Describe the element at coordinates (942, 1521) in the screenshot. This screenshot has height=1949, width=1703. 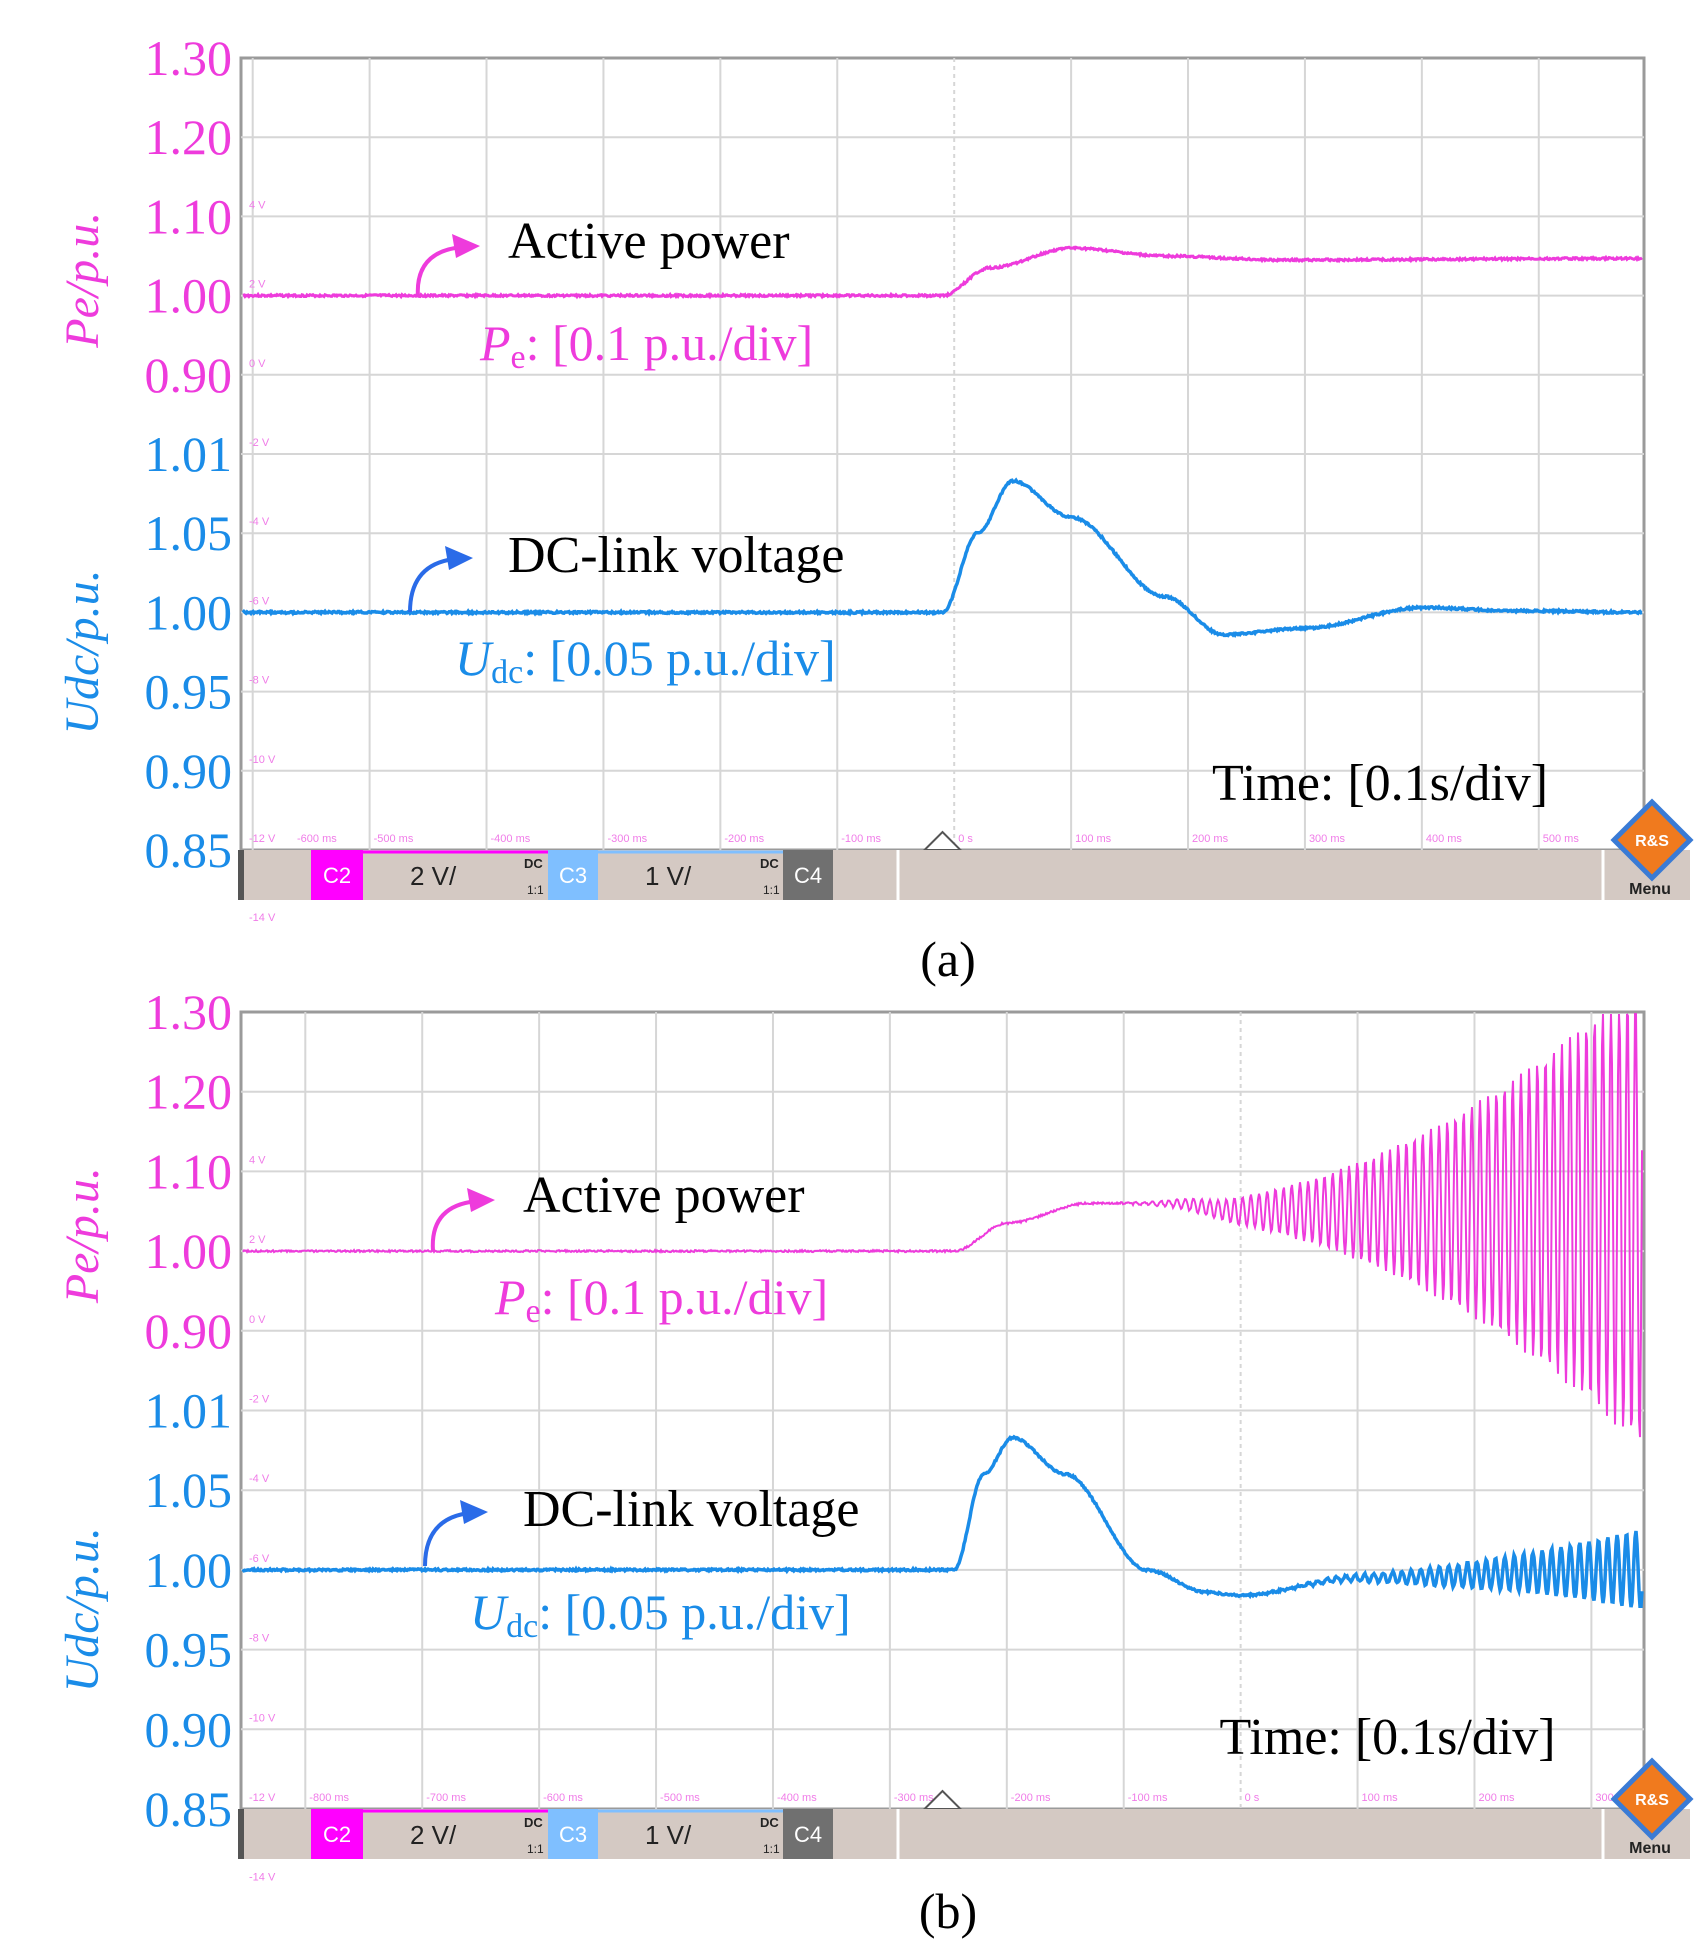
I see `dc-link-voltage-trace` at that location.